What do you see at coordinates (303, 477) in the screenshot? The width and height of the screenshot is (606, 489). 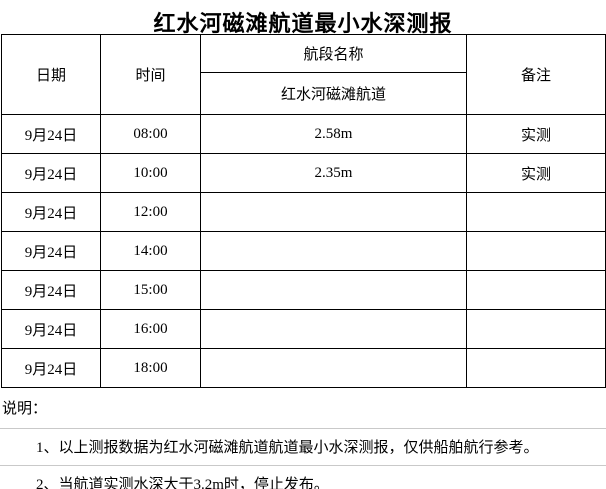 I see `note-item-2: 2、当航道实测水深大于3.2m时，停止发布。` at bounding box center [303, 477].